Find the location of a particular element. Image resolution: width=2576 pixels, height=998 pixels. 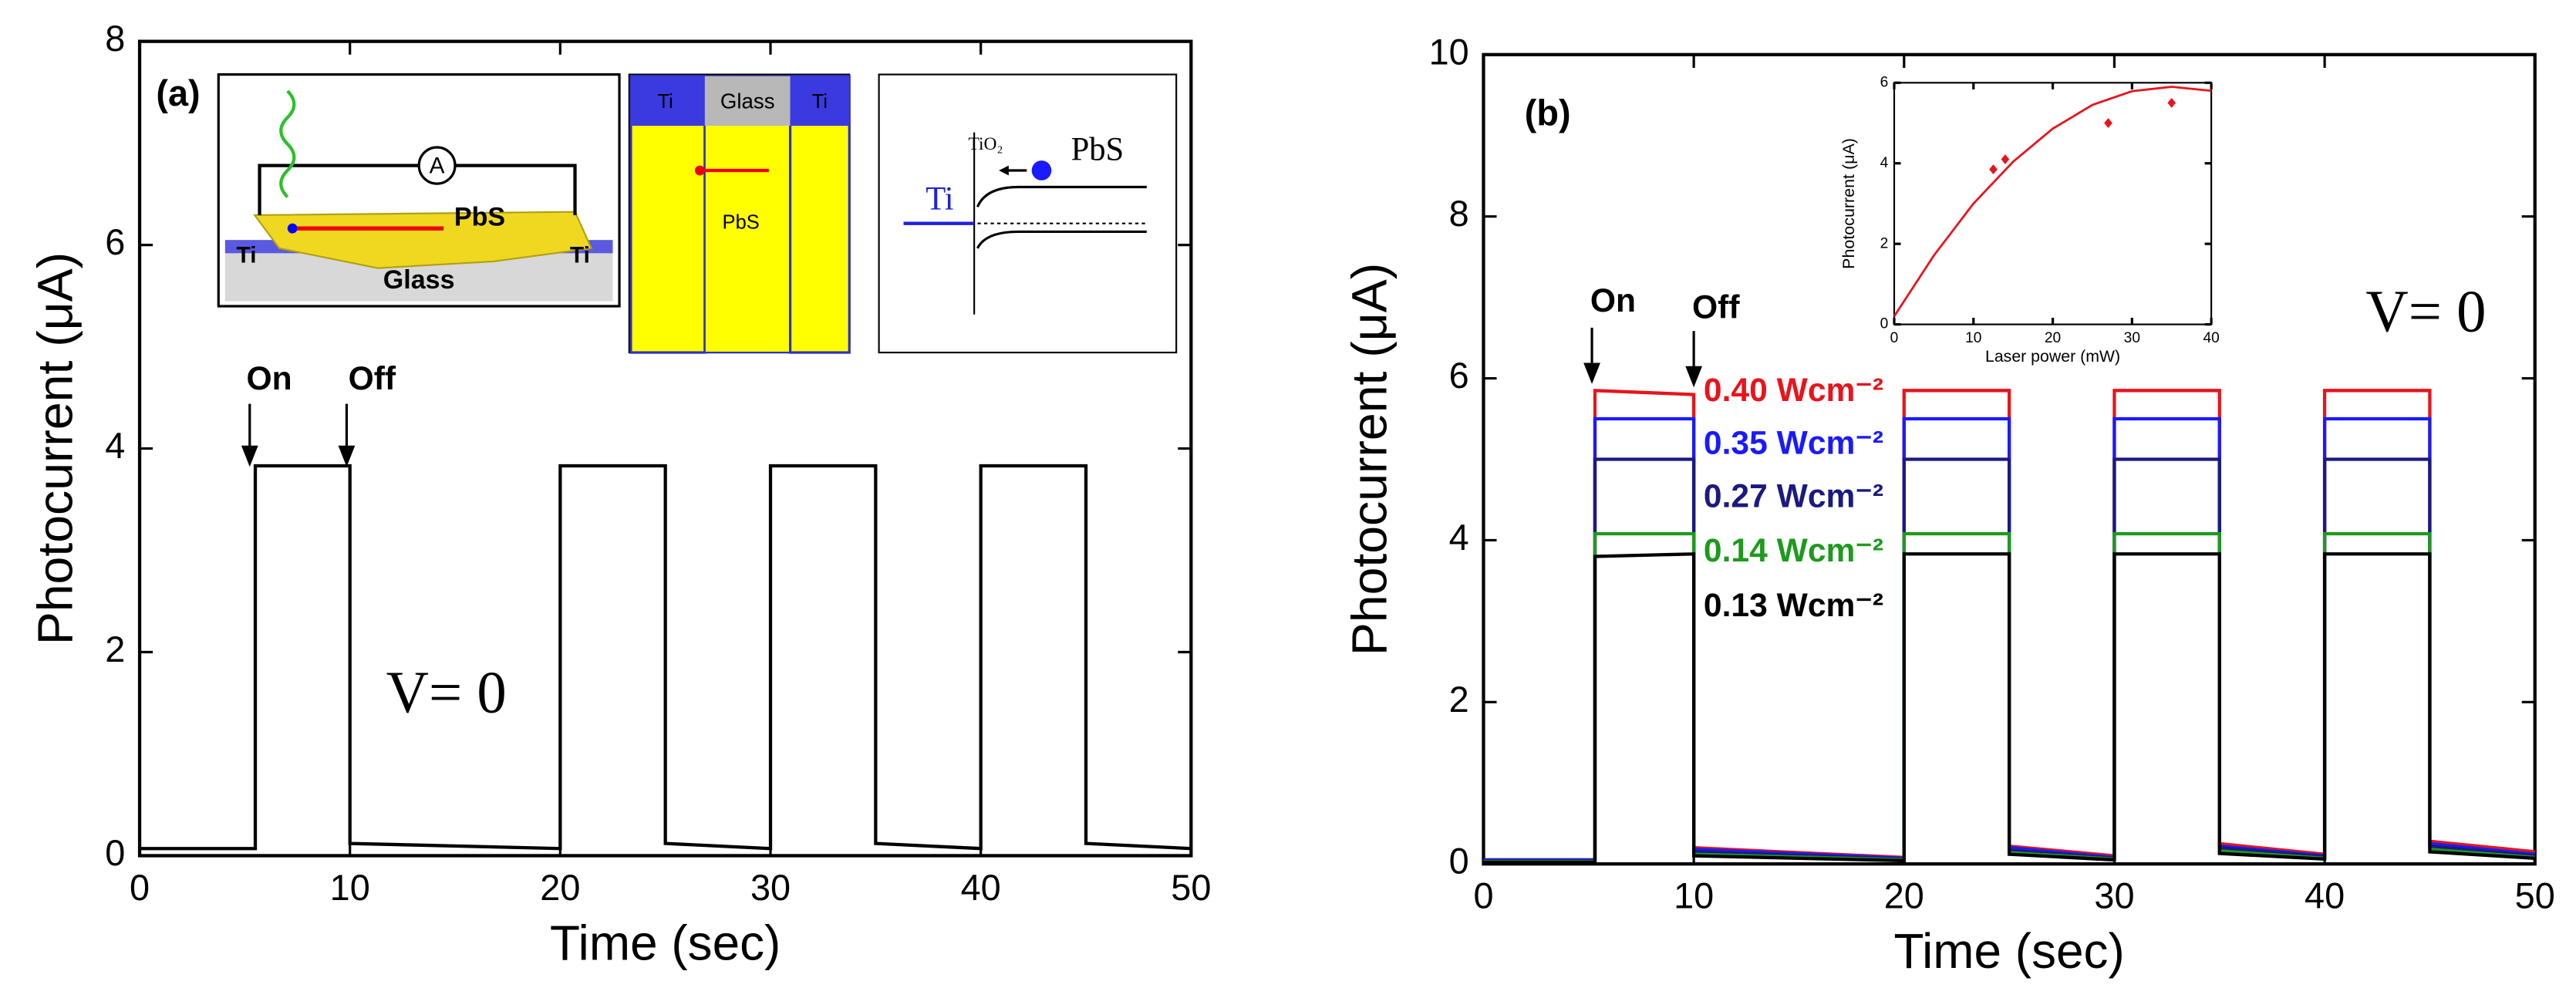

inset-label: TiO₂ is located at coordinates (986, 144).